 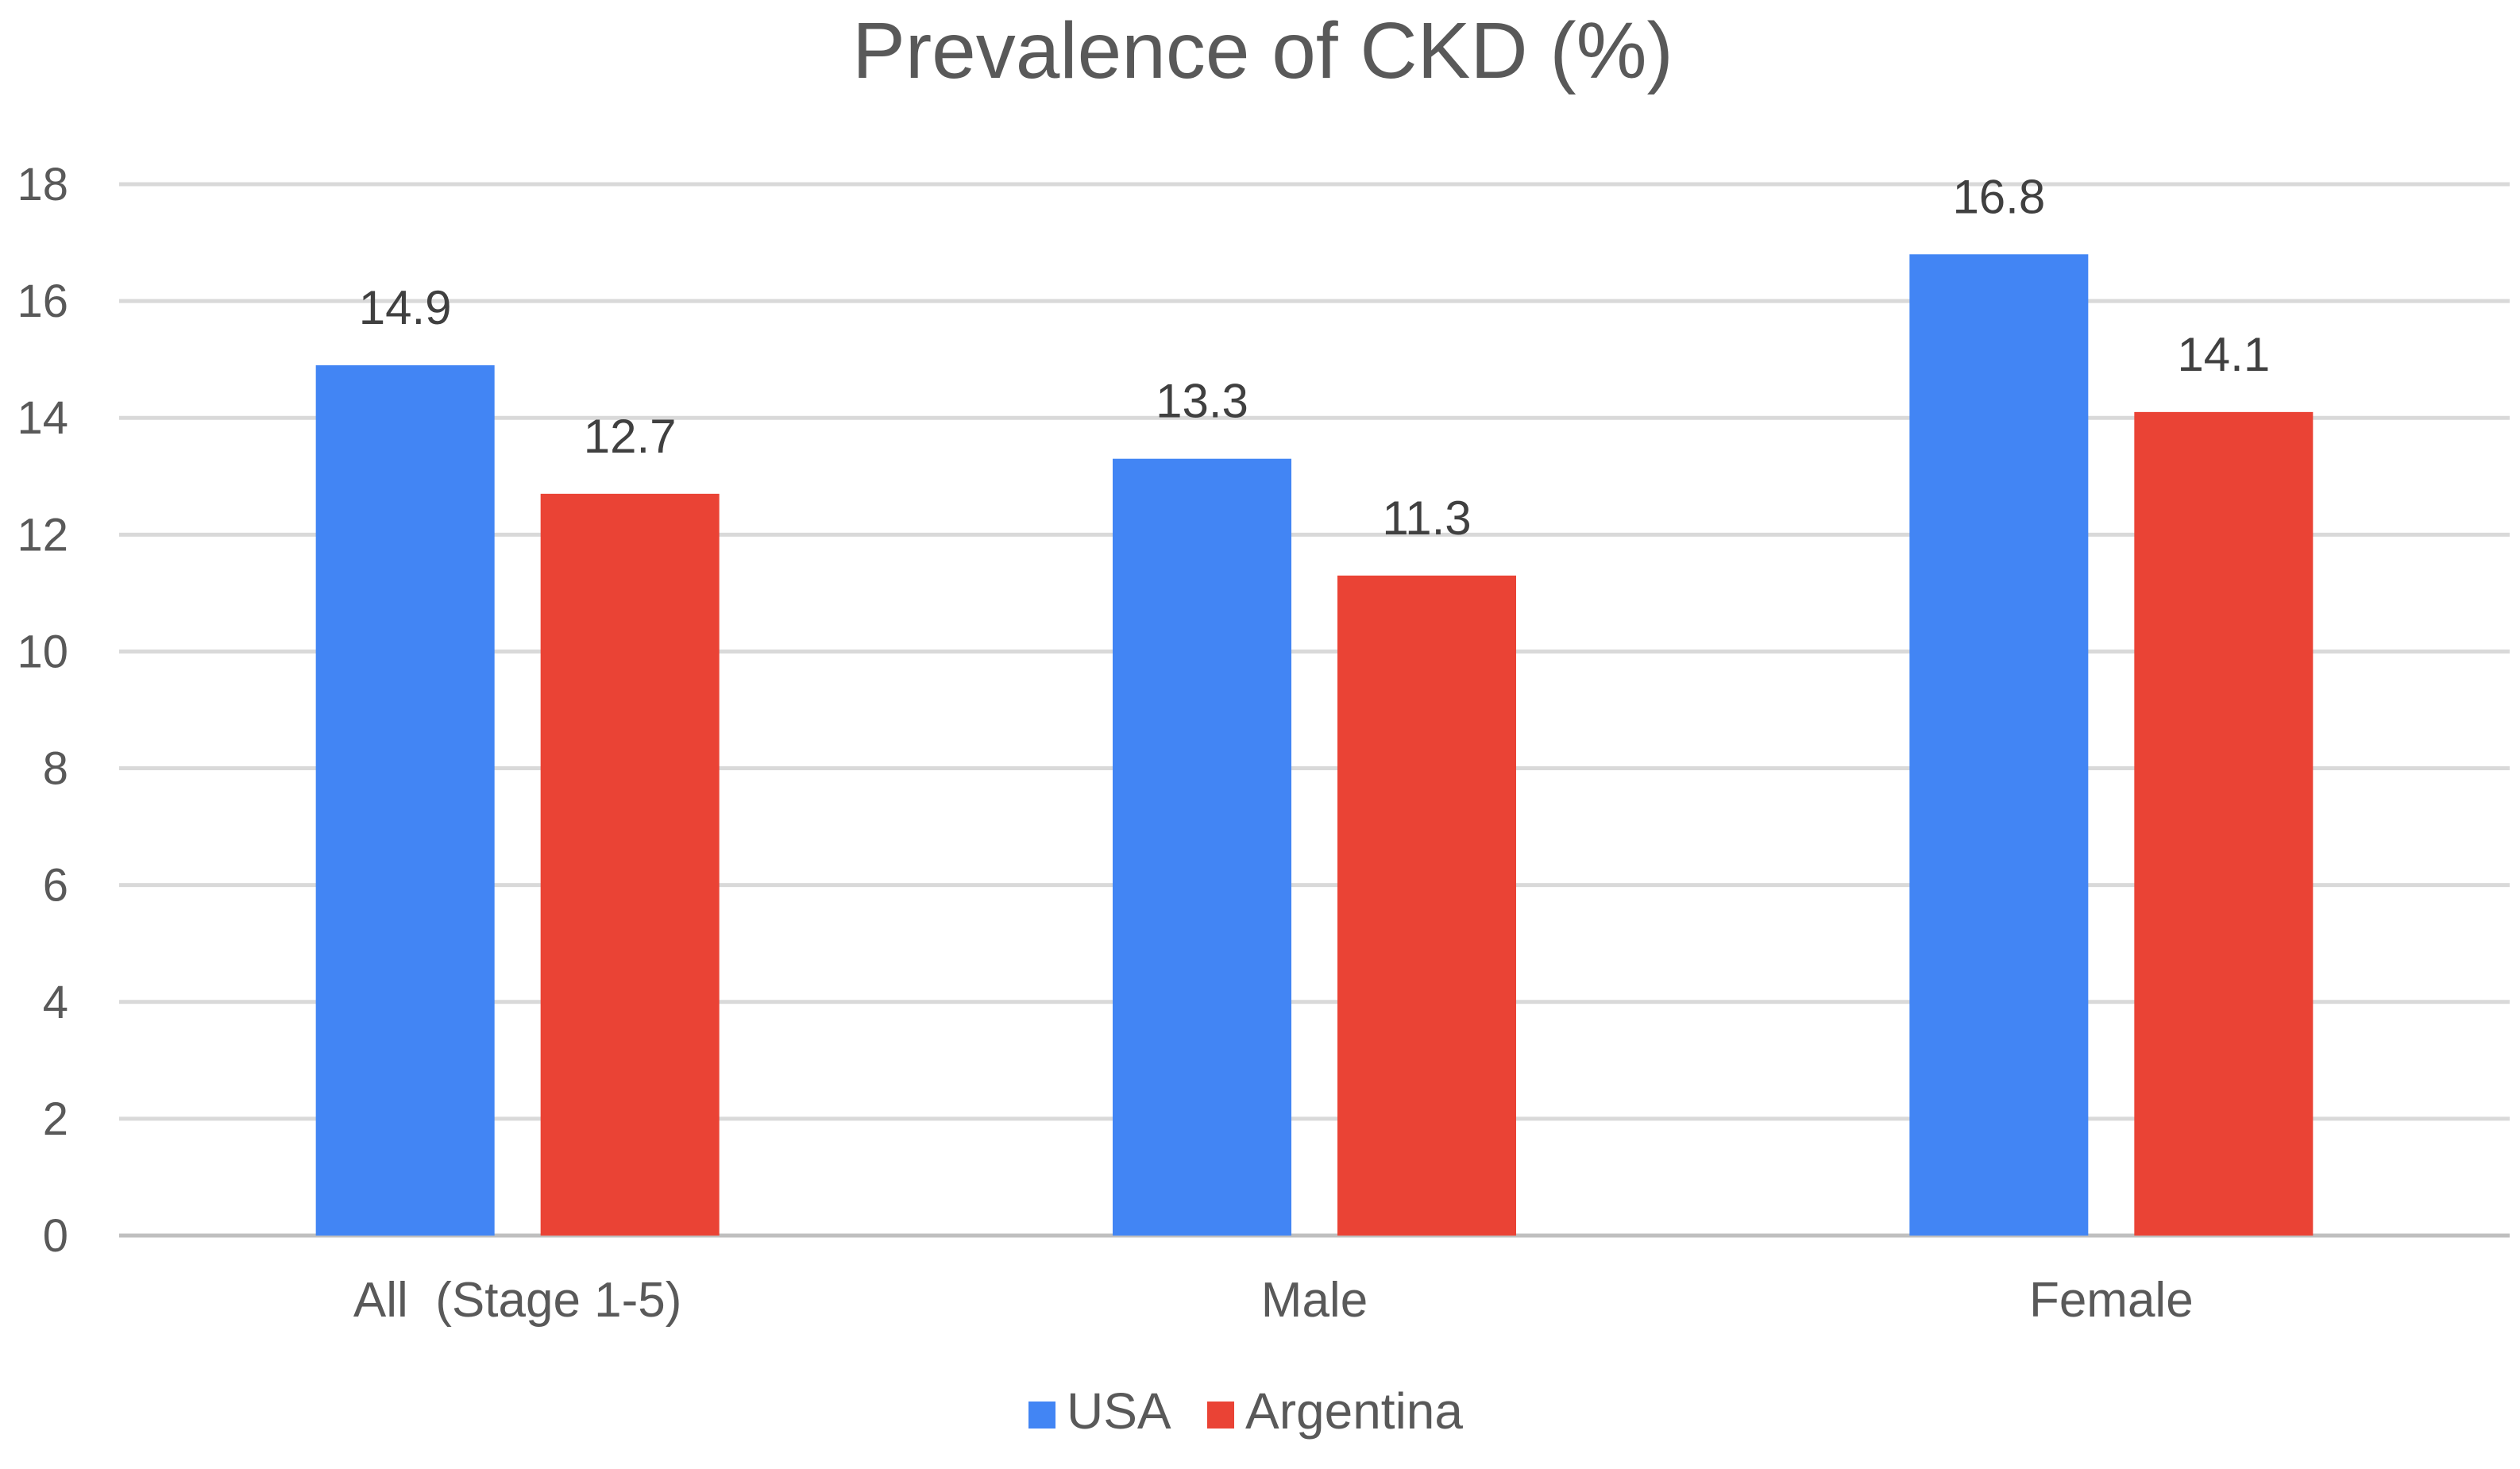 What do you see at coordinates (56, 1236) in the screenshot?
I see `y-tick-label: 0` at bounding box center [56, 1236].